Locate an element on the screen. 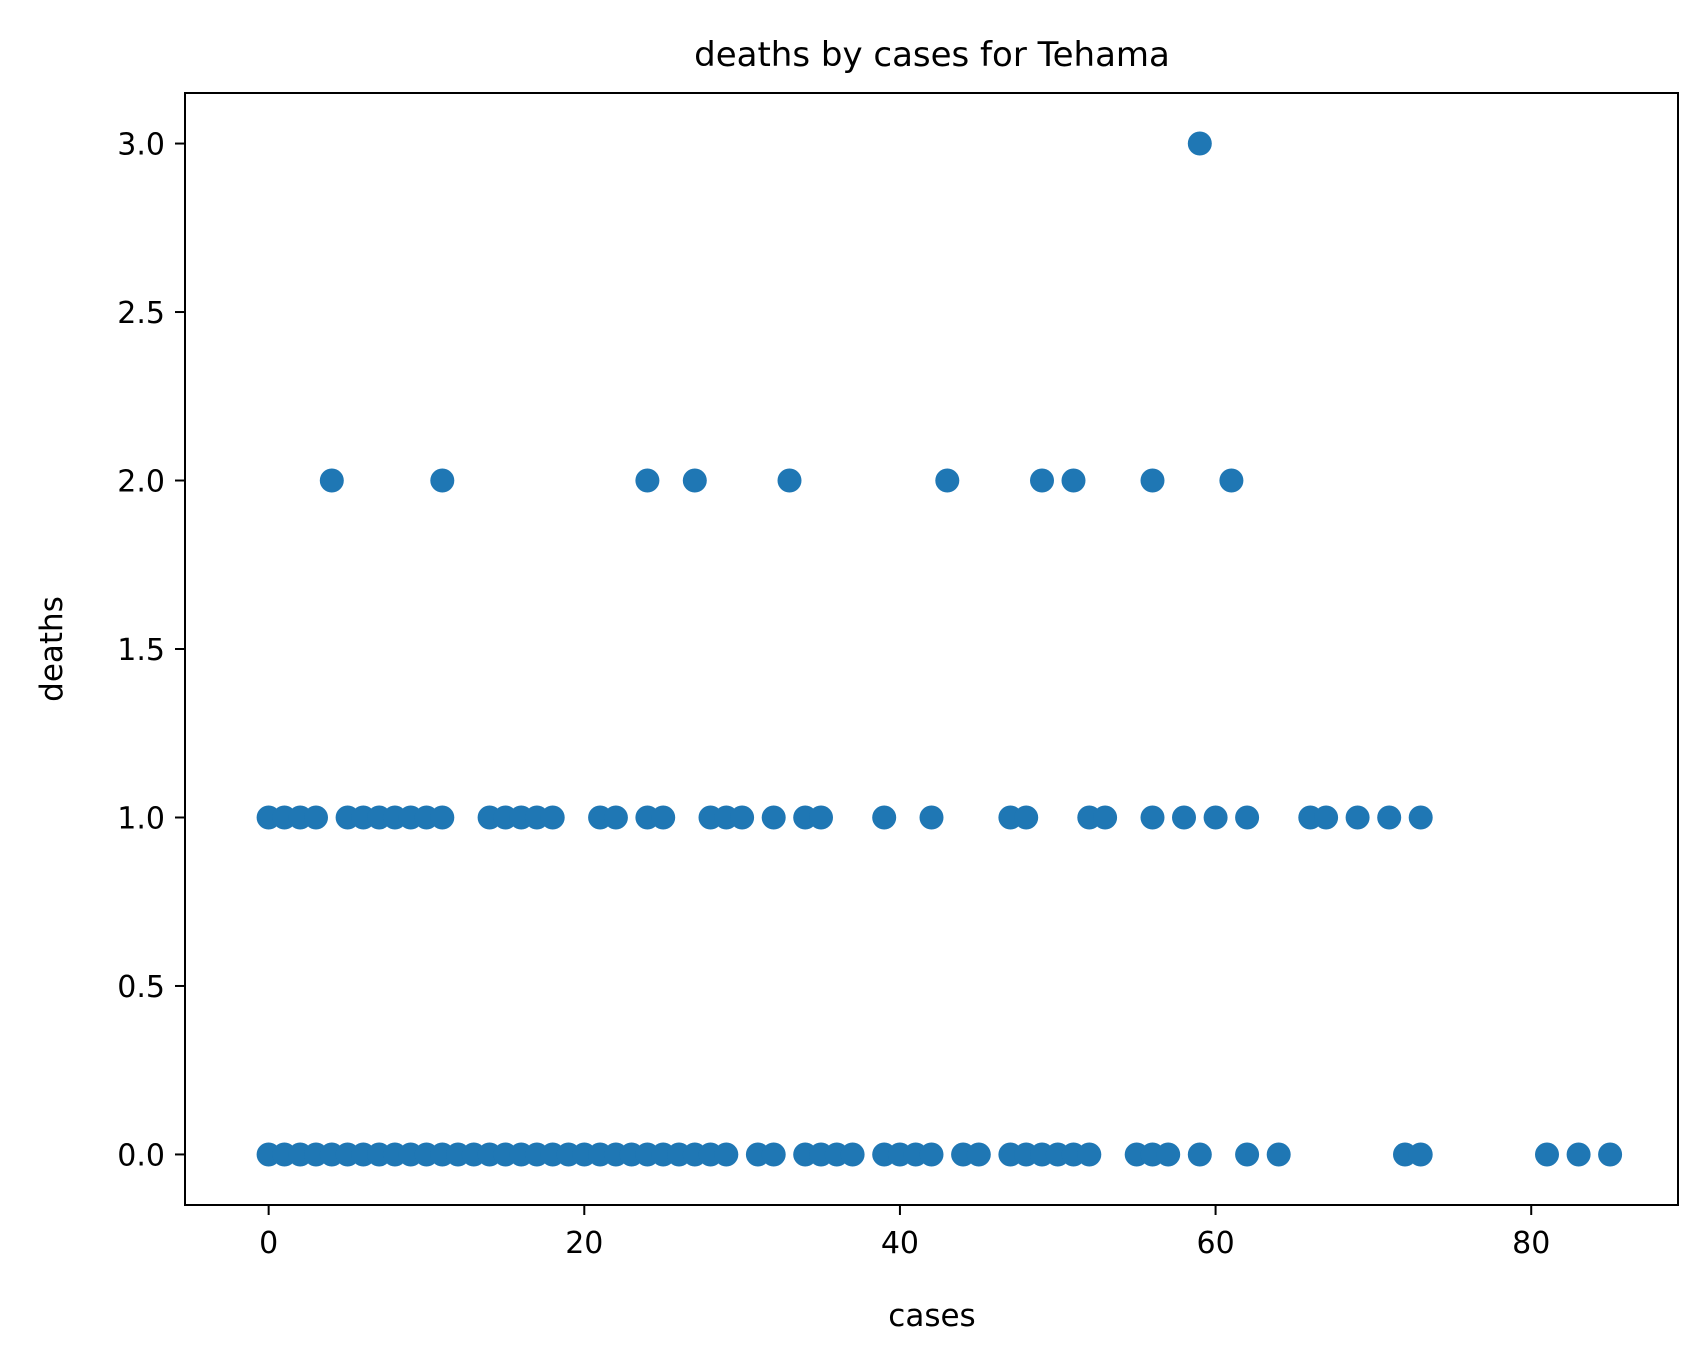 Image resolution: width=1702 pixels, height=1365 pixels. x-tick-label: 20 is located at coordinates (584, 1243).